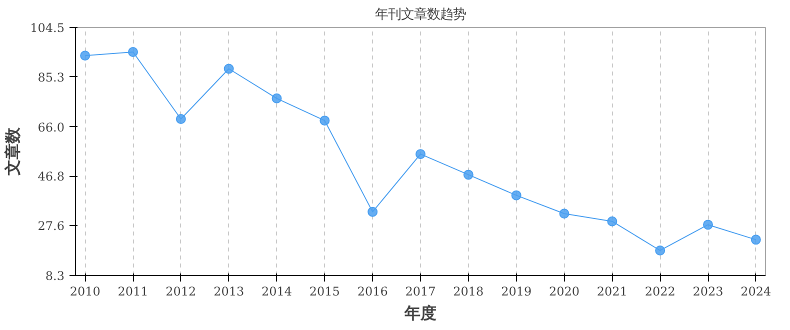 This screenshot has width=790, height=330. I want to click on x-tick-label: 2018, so click(468, 291).